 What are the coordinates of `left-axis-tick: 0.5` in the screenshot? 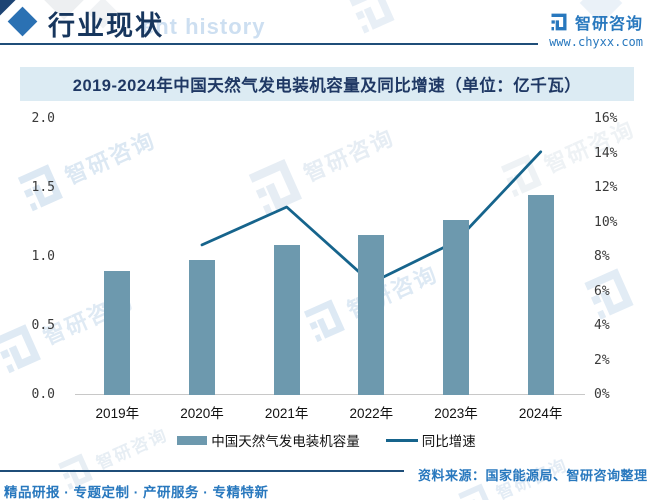 It's located at (43, 325).